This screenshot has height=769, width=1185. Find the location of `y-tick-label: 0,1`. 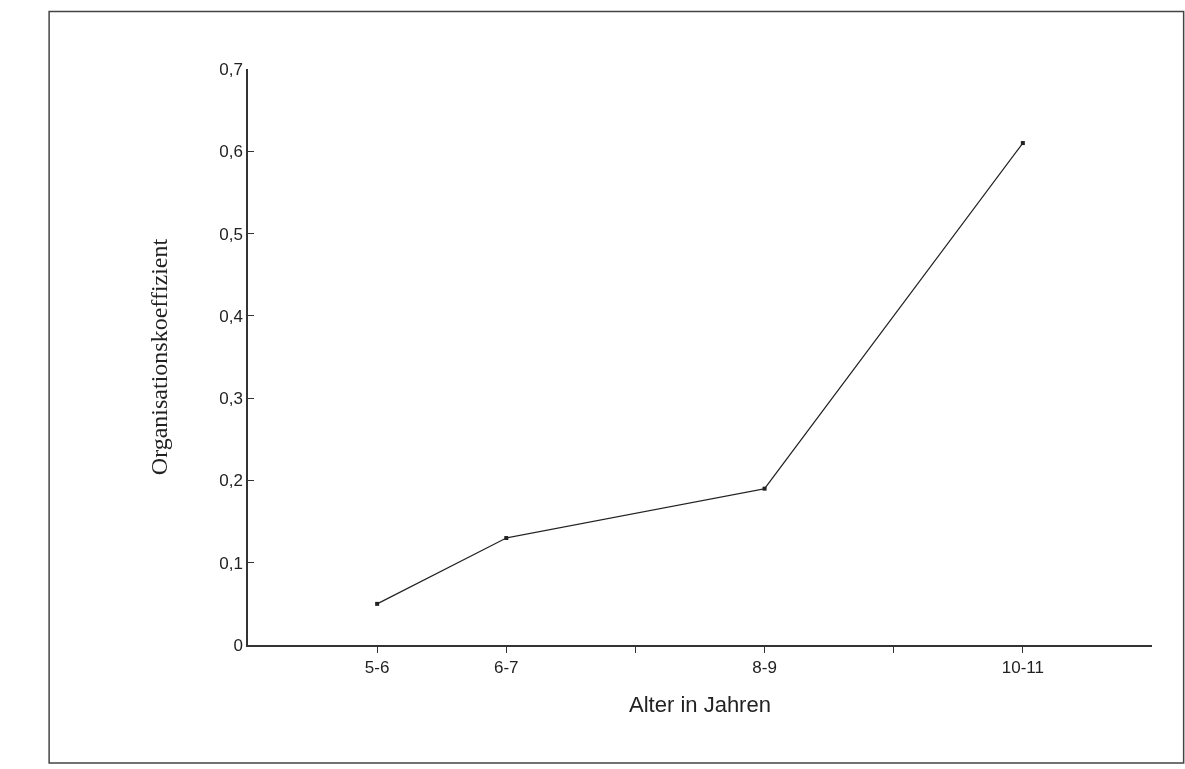

y-tick-label: 0,1 is located at coordinates (231, 563).